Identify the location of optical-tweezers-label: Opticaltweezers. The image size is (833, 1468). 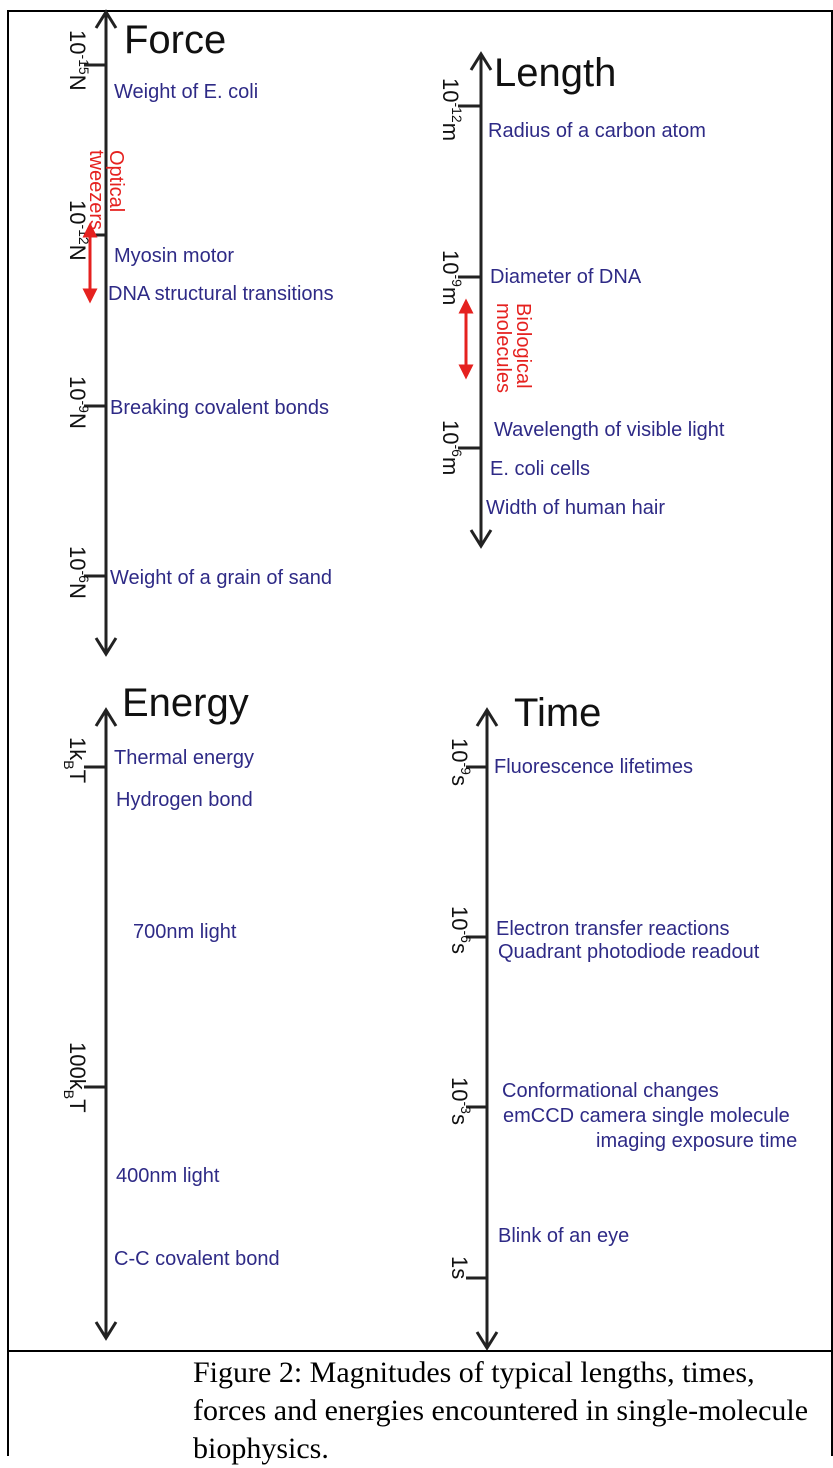
(106, 190).